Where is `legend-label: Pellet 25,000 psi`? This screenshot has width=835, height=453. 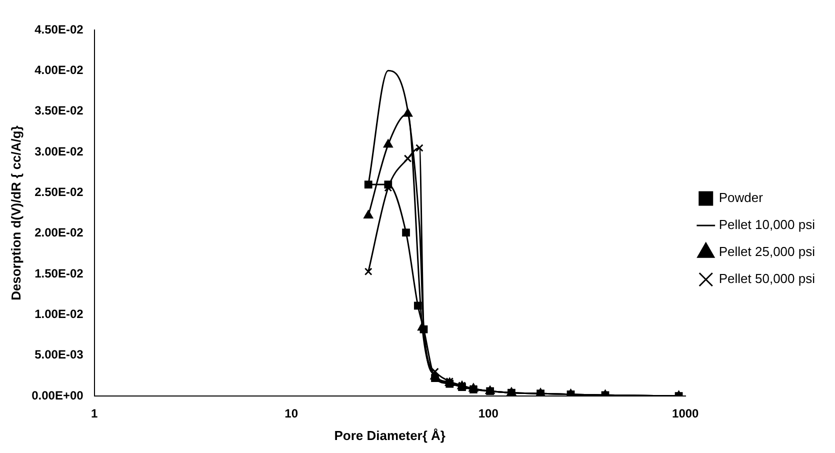
legend-label: Pellet 25,000 psi is located at coordinates (767, 252).